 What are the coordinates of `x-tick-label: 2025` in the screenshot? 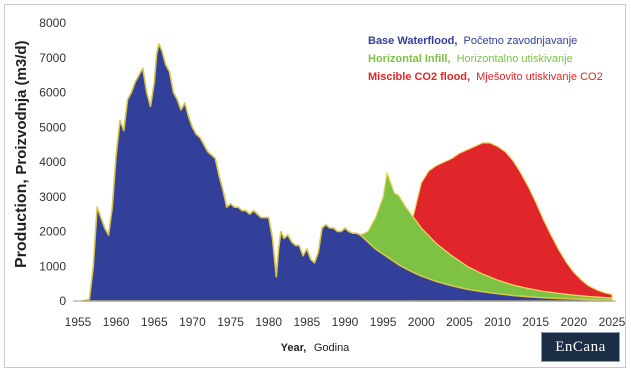 It's located at (612, 322).